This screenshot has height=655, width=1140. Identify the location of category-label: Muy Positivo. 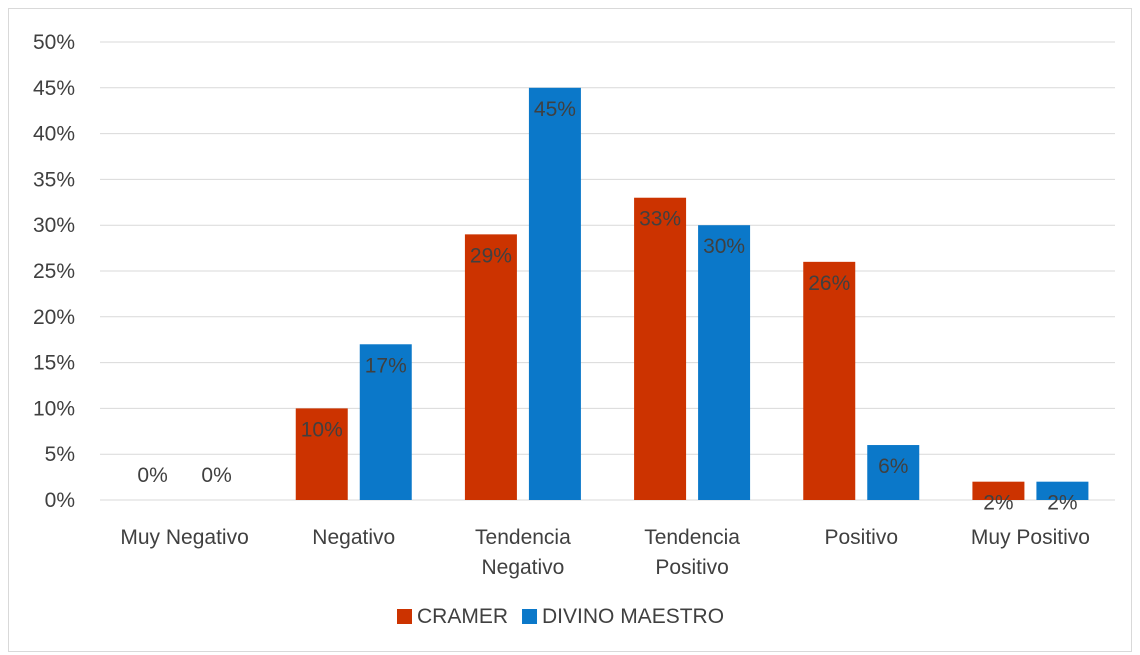
(1030, 537).